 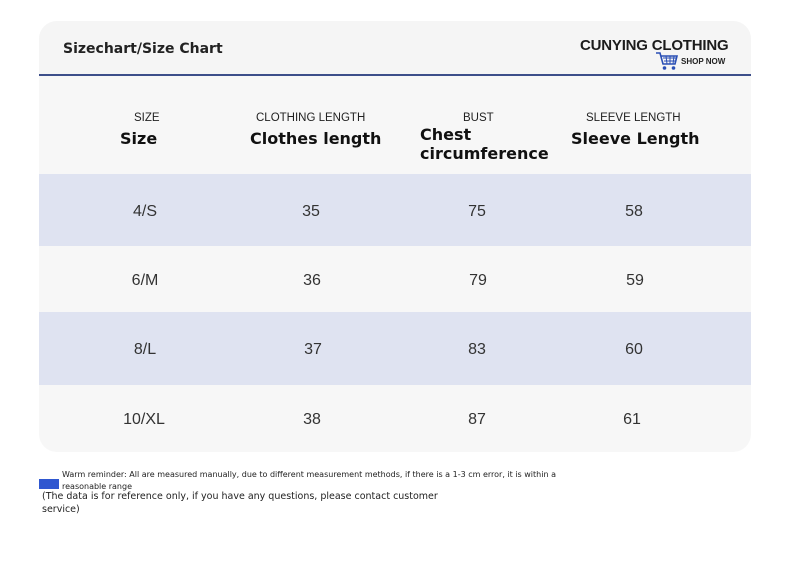 I want to click on column-header-big: Size, so click(x=139, y=138).